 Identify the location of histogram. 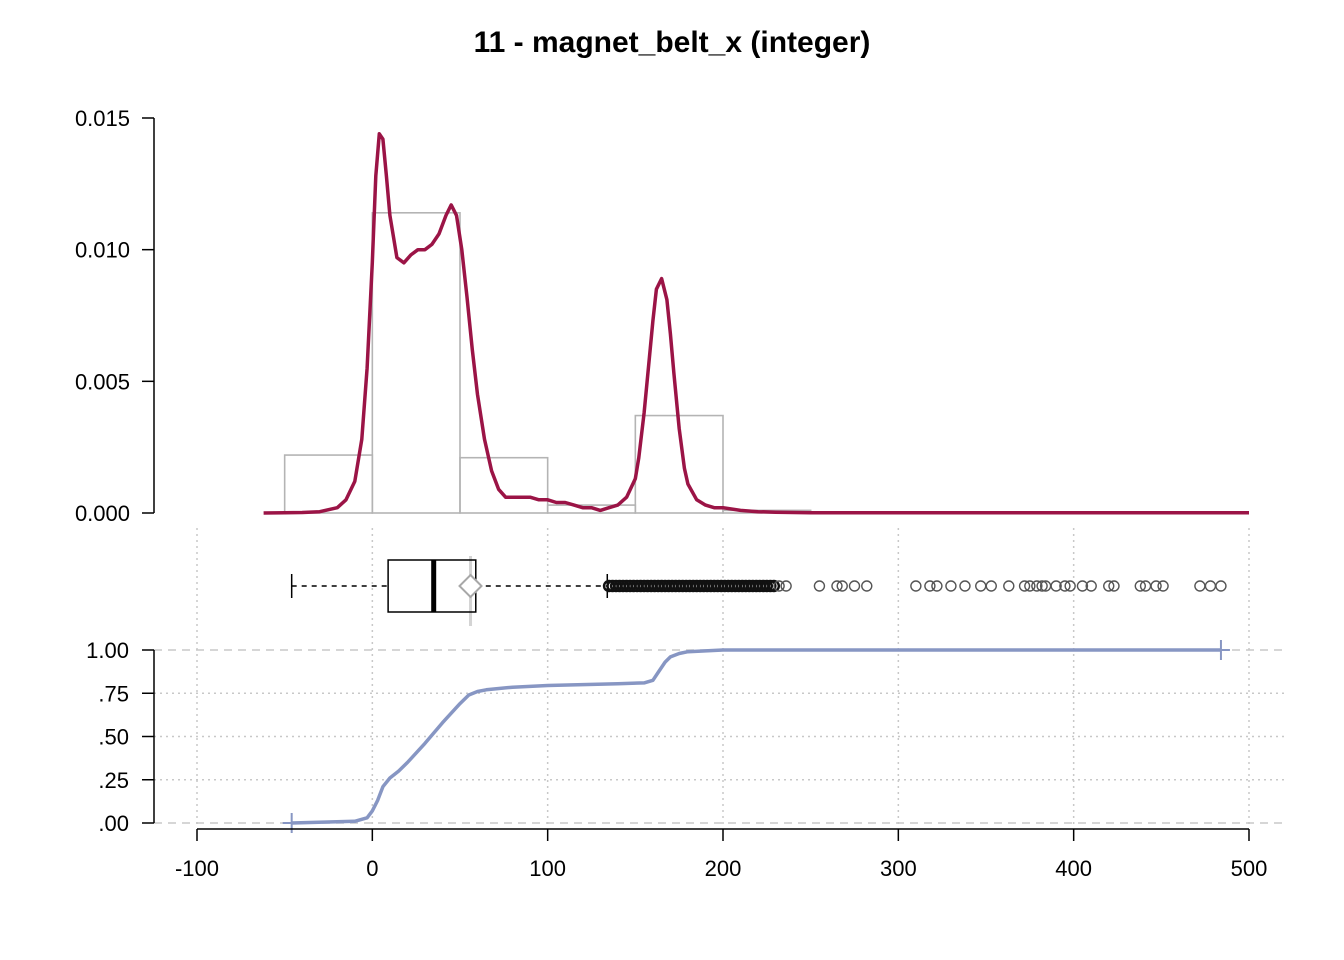
(547, 363).